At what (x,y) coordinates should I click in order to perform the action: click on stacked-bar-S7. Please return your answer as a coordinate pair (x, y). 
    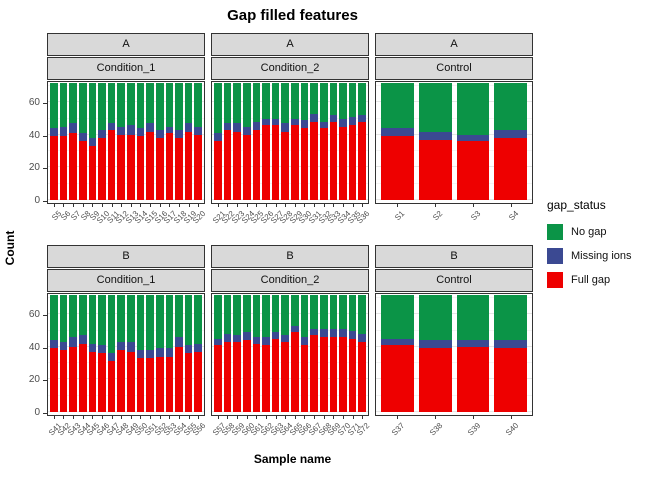
    Looking at the image, I should click on (73, 141).